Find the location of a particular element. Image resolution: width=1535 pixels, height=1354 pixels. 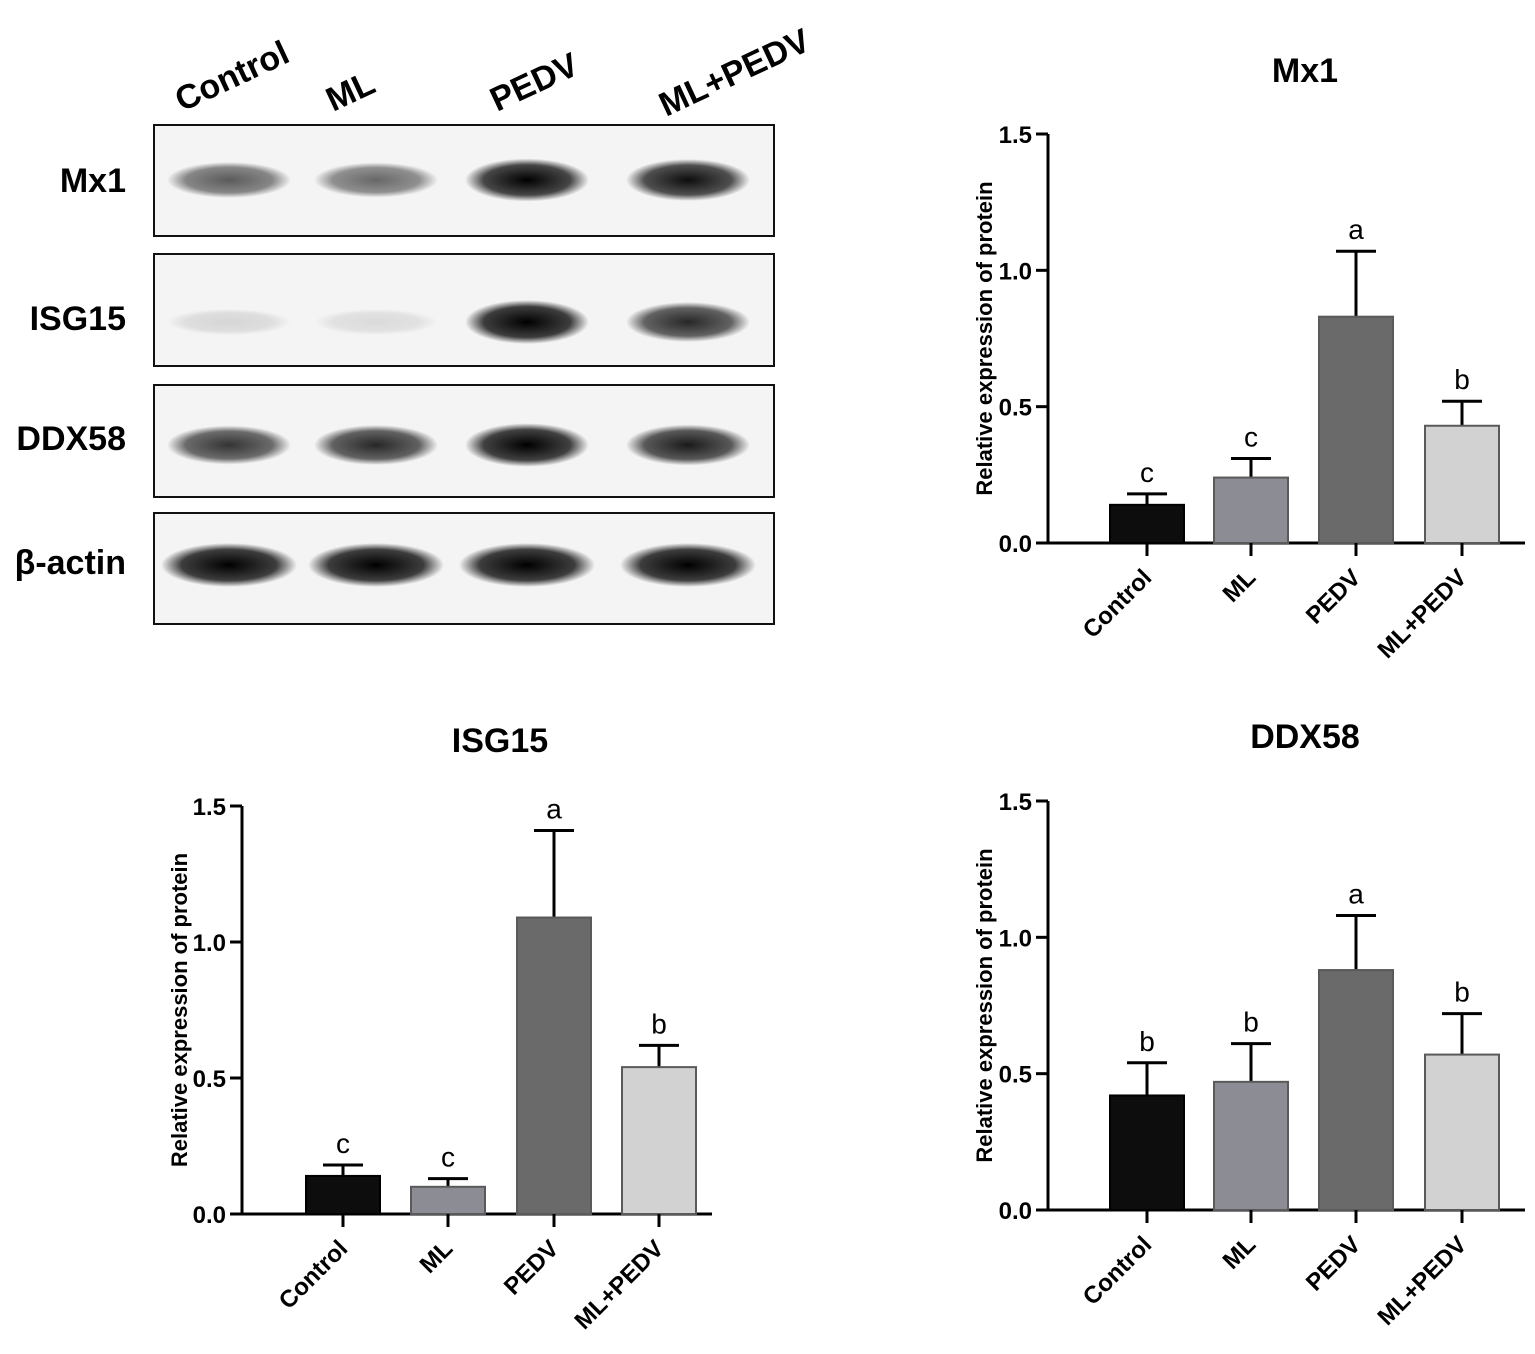

mx1-significance-pedv: a is located at coordinates (1356, 229).